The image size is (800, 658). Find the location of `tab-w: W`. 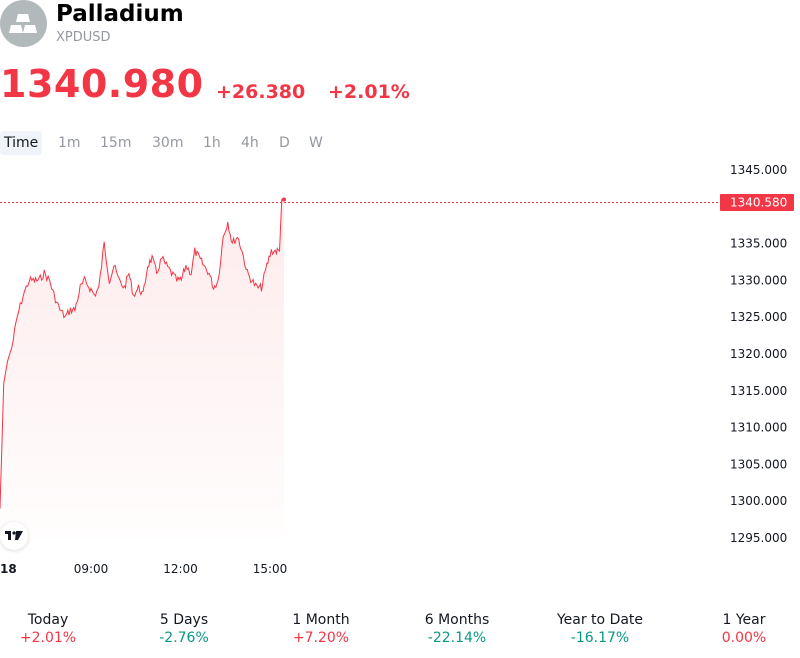

tab-w: W is located at coordinates (316, 143).